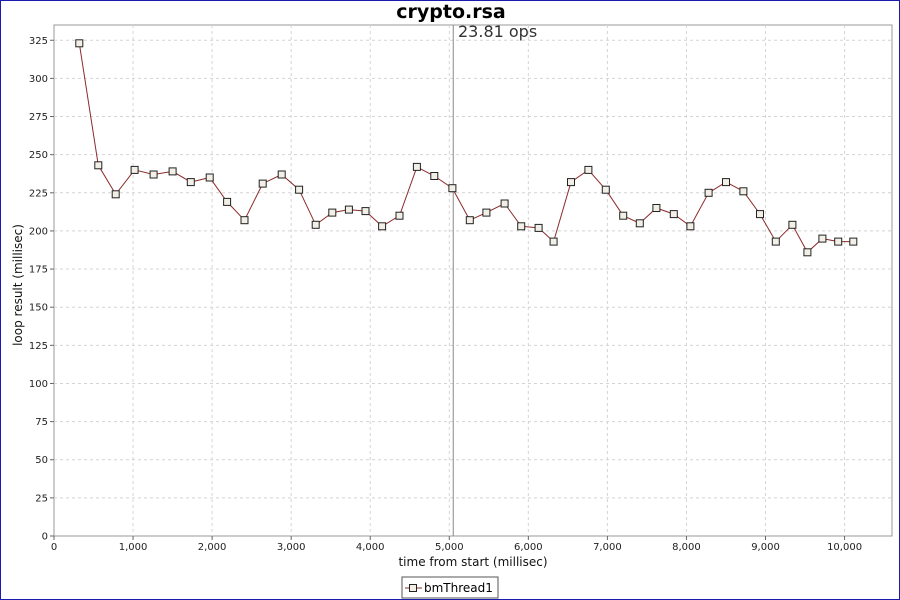  I want to click on x-tick-label: 9,000, so click(765, 547).